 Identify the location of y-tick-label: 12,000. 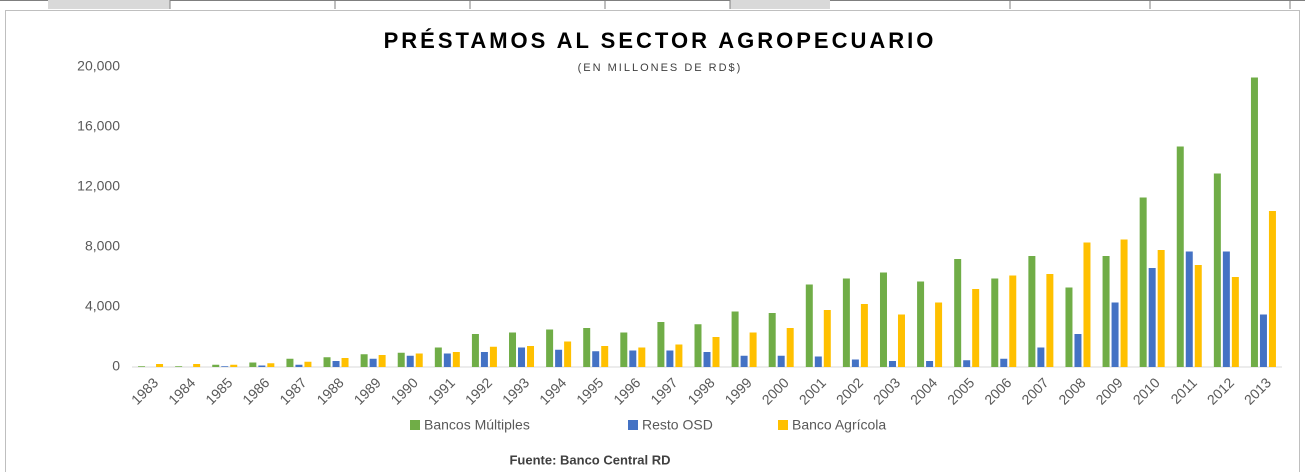
(98, 186).